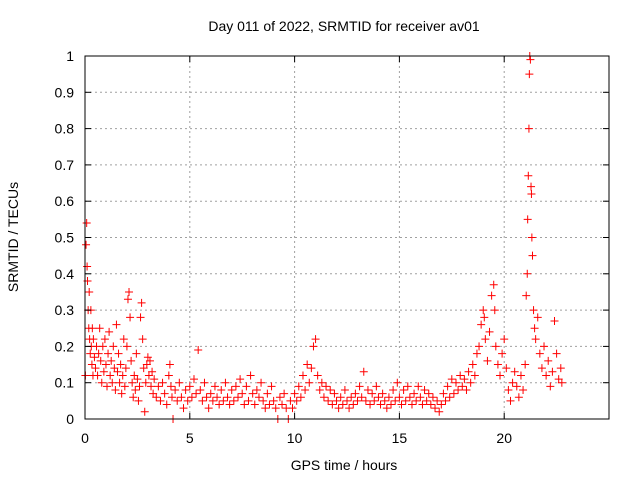 The height and width of the screenshot is (480, 640). What do you see at coordinates (400, 438) in the screenshot?
I see `x-tick-label: 15` at bounding box center [400, 438].